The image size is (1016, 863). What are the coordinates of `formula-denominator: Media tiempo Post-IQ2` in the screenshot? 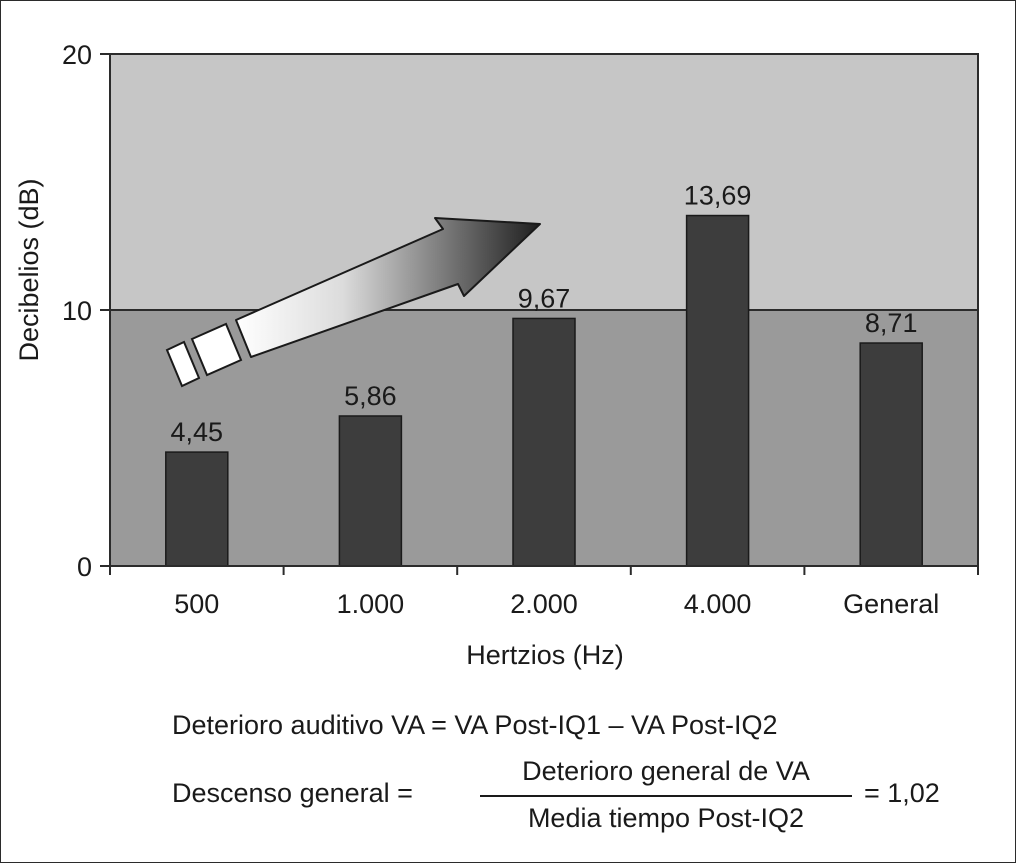 It's located at (666, 818).